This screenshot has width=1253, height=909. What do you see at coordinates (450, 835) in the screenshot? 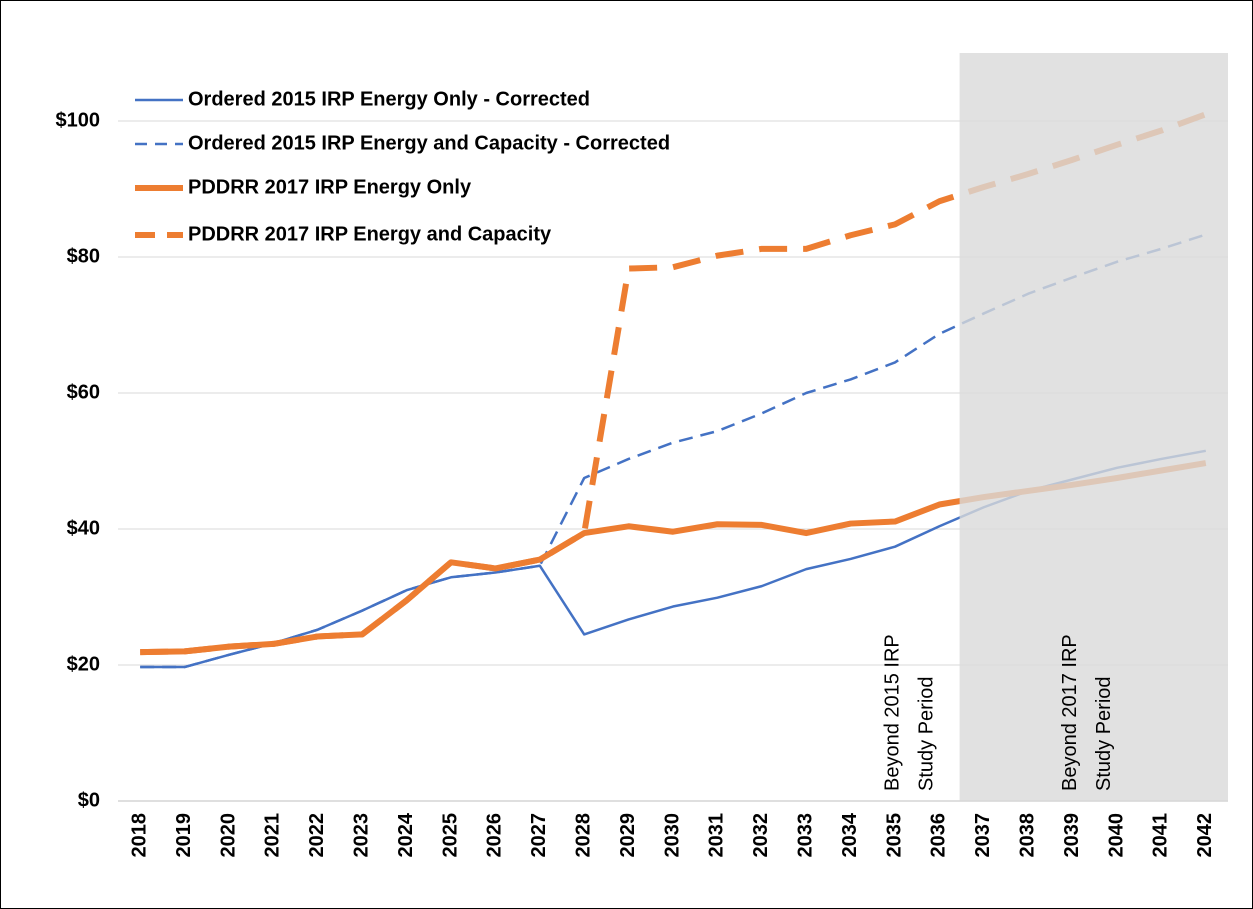
I see `x-tick-label: 2025` at bounding box center [450, 835].